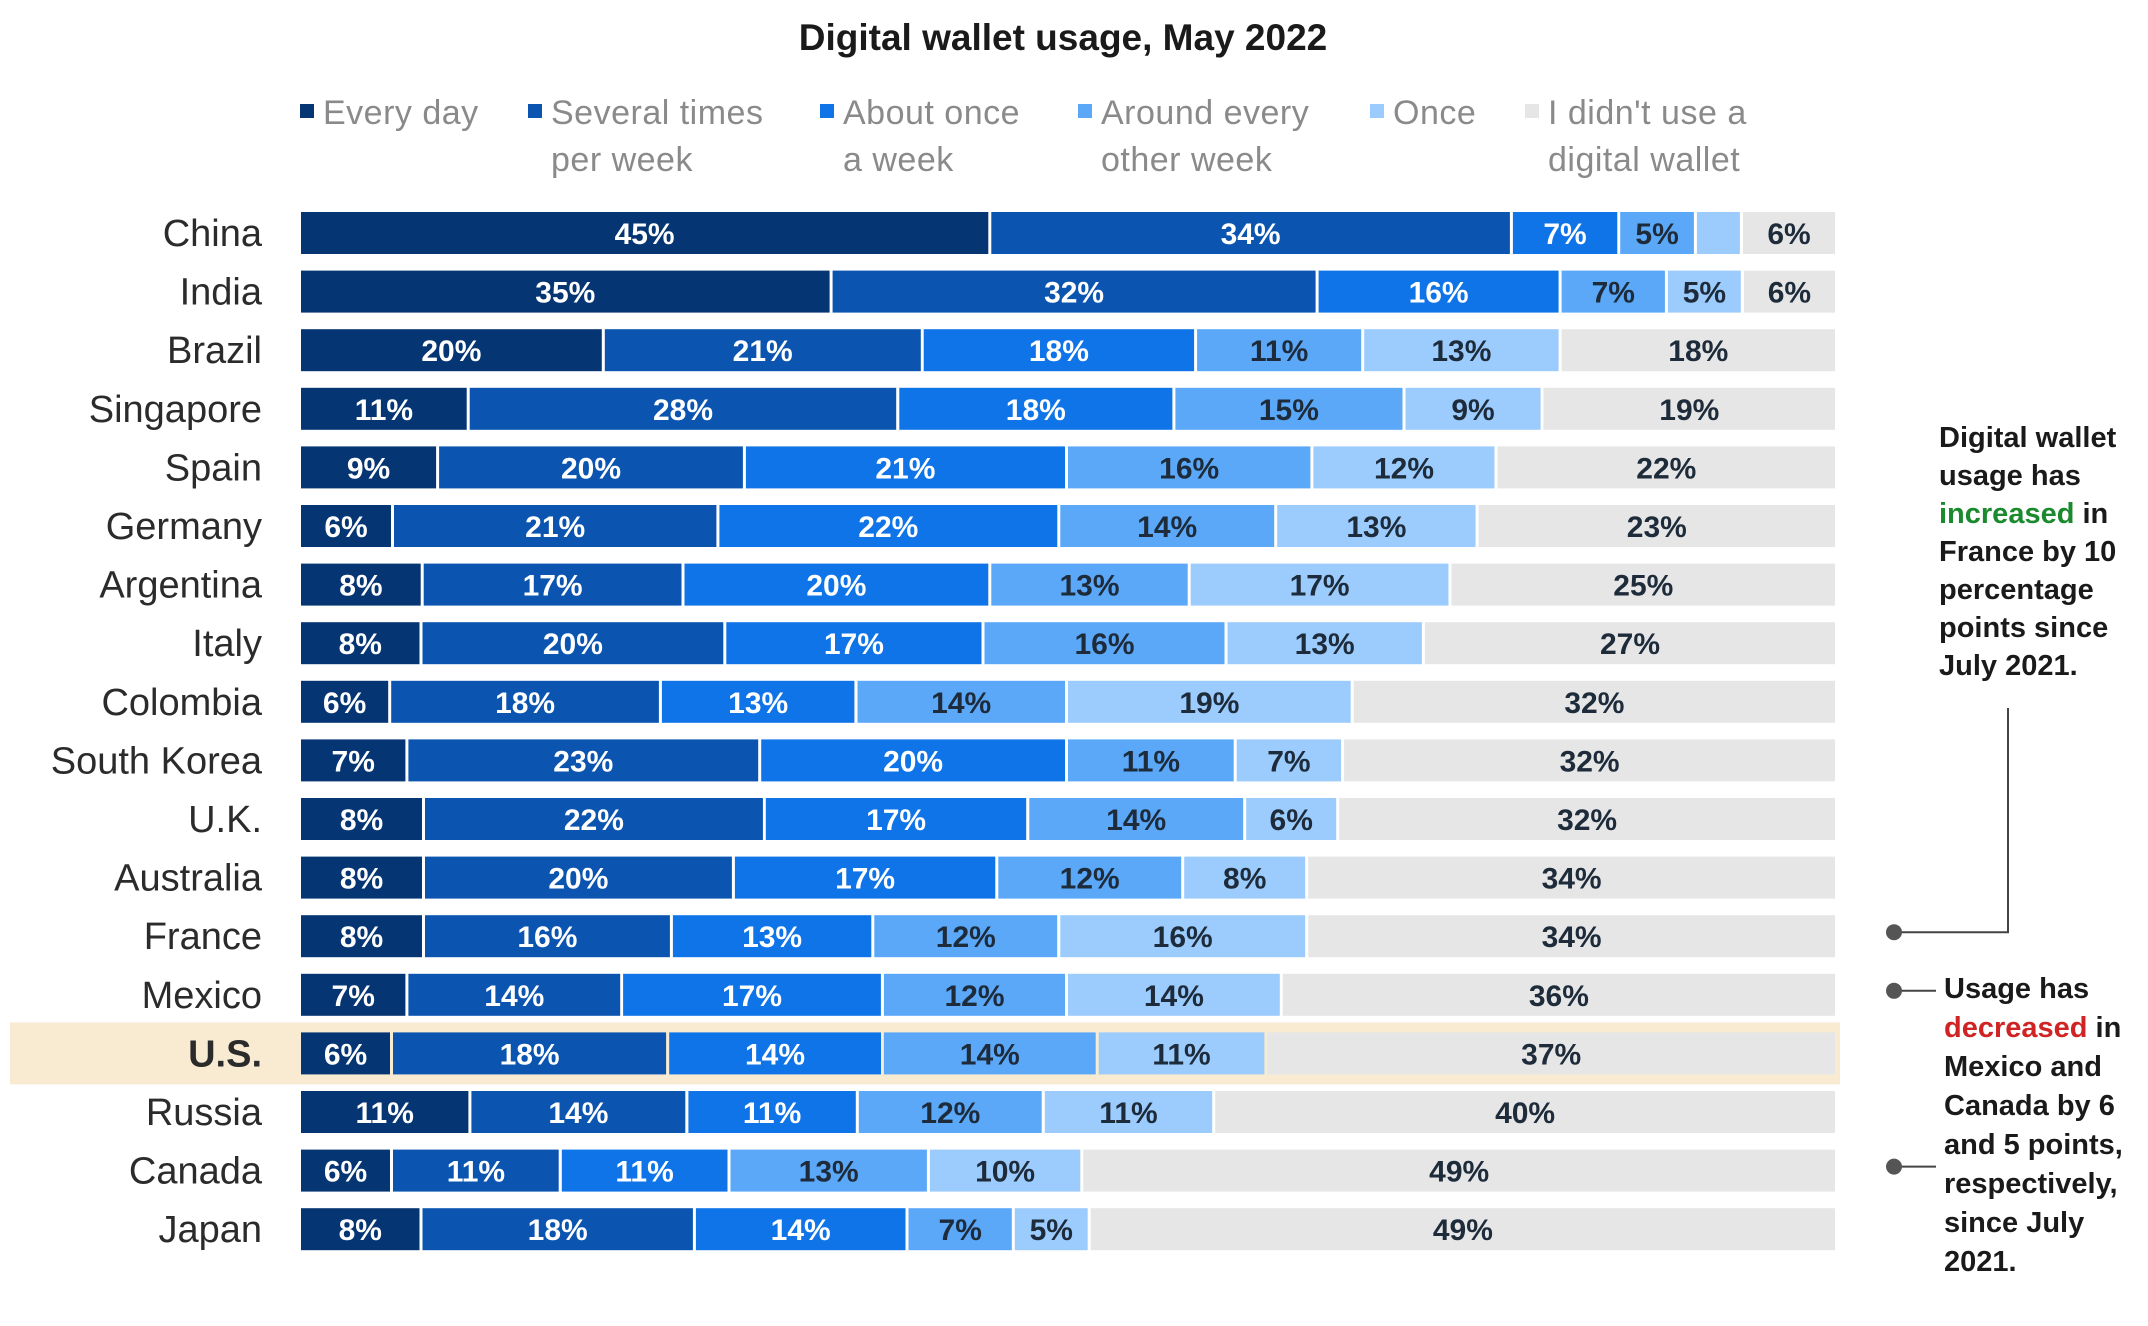 This screenshot has width=2148, height=1326. What do you see at coordinates (2023, 514) in the screenshot?
I see `annotation-line: increased in` at bounding box center [2023, 514].